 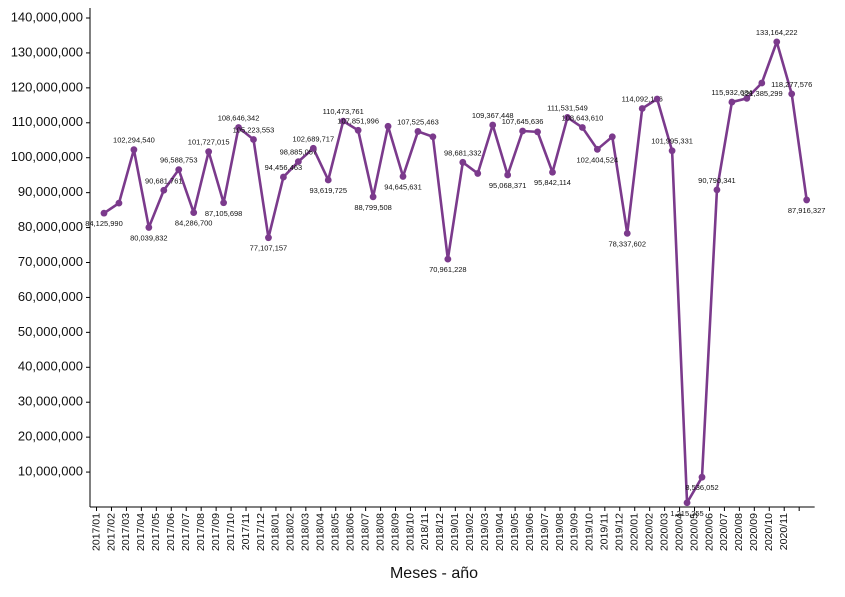 I want to click on data-label: 98,681,332, so click(x=463, y=152).